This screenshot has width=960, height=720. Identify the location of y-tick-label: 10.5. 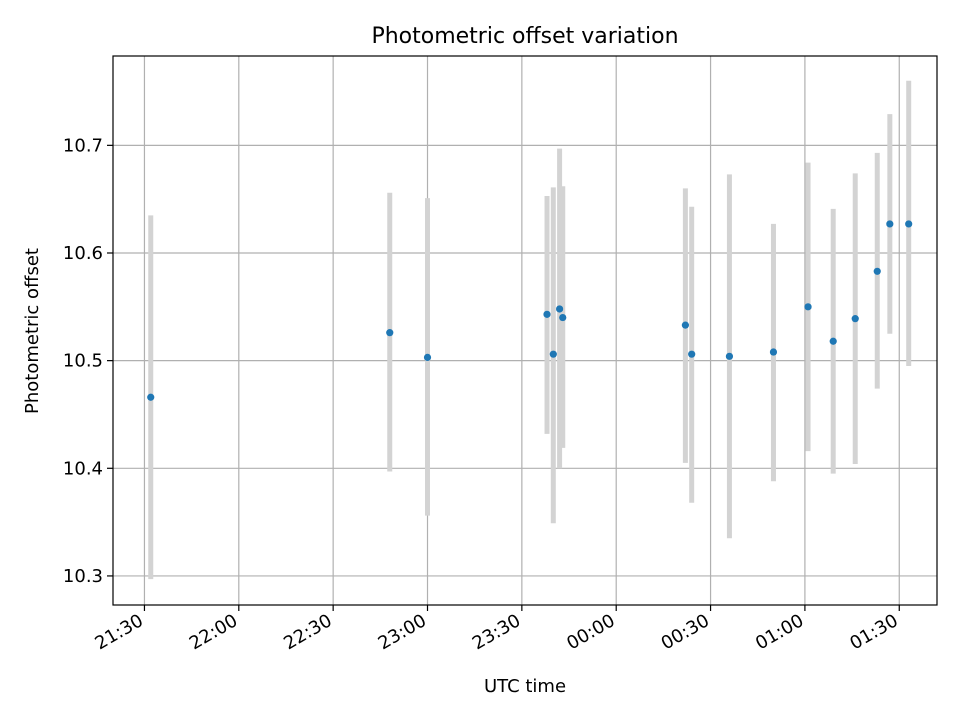
(83, 361).